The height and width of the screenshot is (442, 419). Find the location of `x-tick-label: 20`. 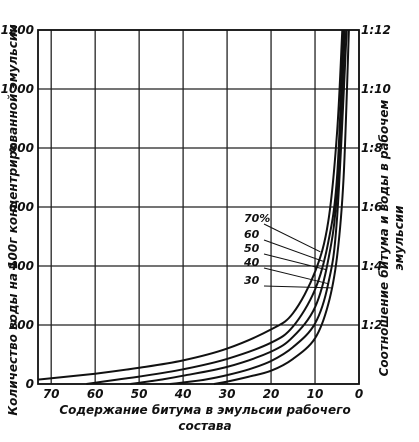

x-tick-label: 20 is located at coordinates (271, 394).